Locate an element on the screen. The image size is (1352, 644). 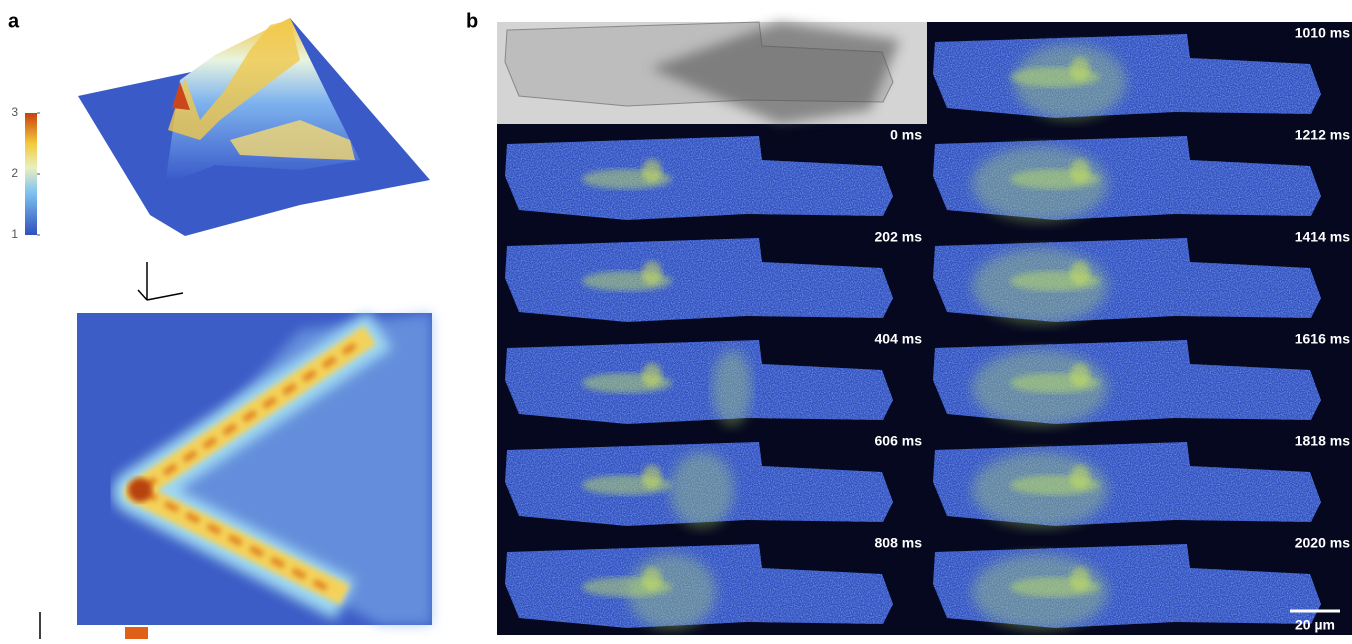
frame: 1212 ms is located at coordinates (1141, 174).